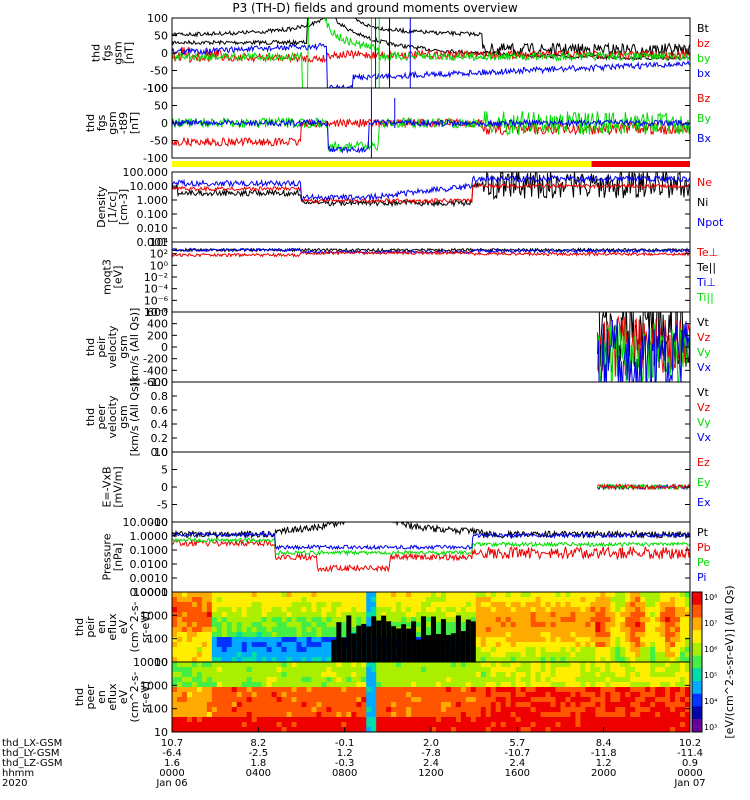 The height and width of the screenshot is (800, 750). Describe the element at coordinates (79, 627) in the screenshot. I see `ylabel-line: thd` at that location.